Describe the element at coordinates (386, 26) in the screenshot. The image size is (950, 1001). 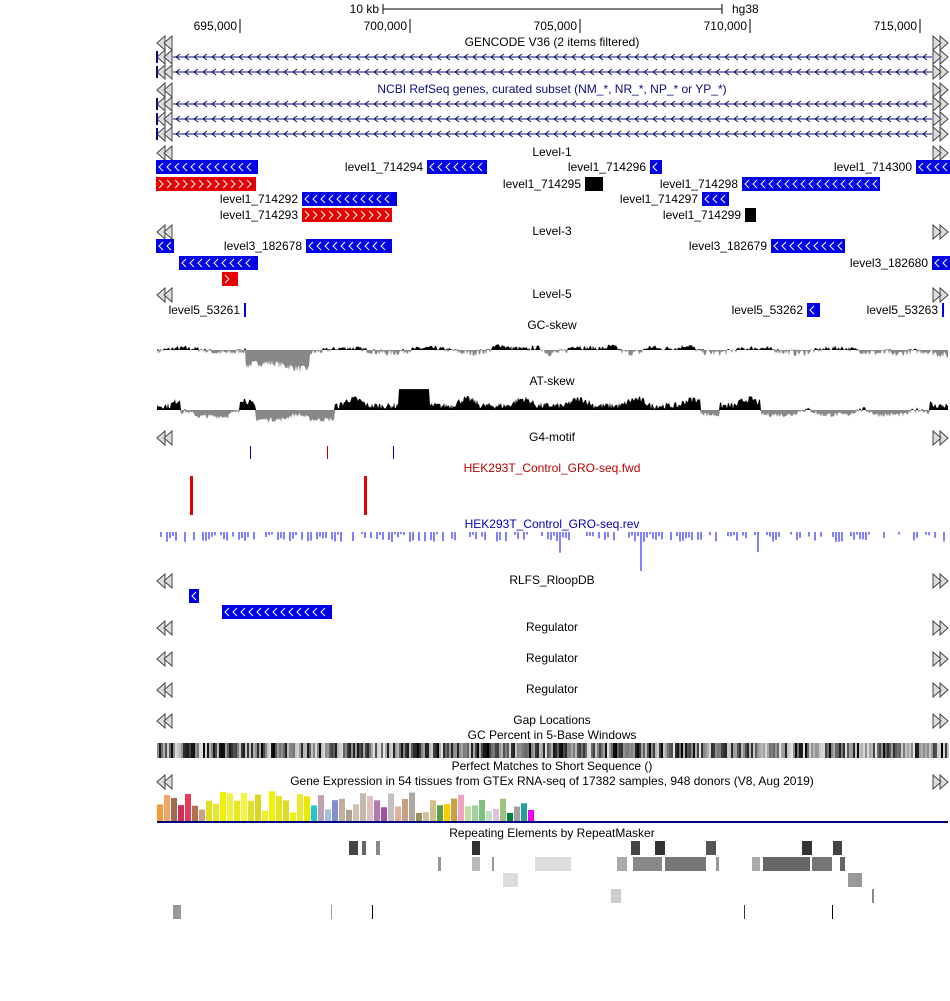
I see `ruler-position: 700,000` at that location.